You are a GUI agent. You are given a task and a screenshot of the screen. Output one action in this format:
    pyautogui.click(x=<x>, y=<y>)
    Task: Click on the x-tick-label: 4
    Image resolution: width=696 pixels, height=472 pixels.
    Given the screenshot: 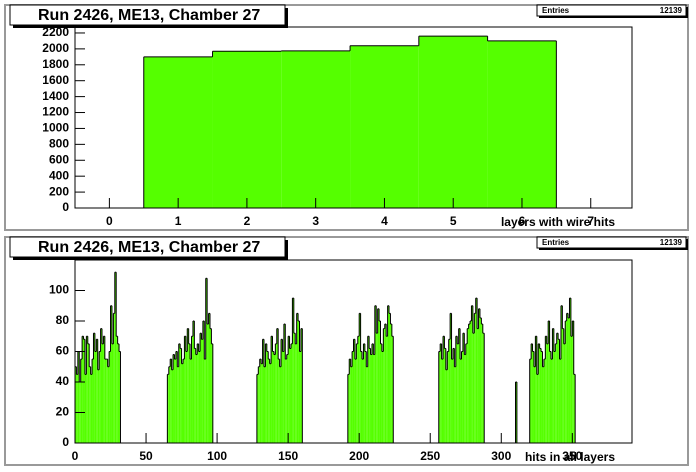 What is the action you would take?
    pyautogui.click(x=384, y=221)
    